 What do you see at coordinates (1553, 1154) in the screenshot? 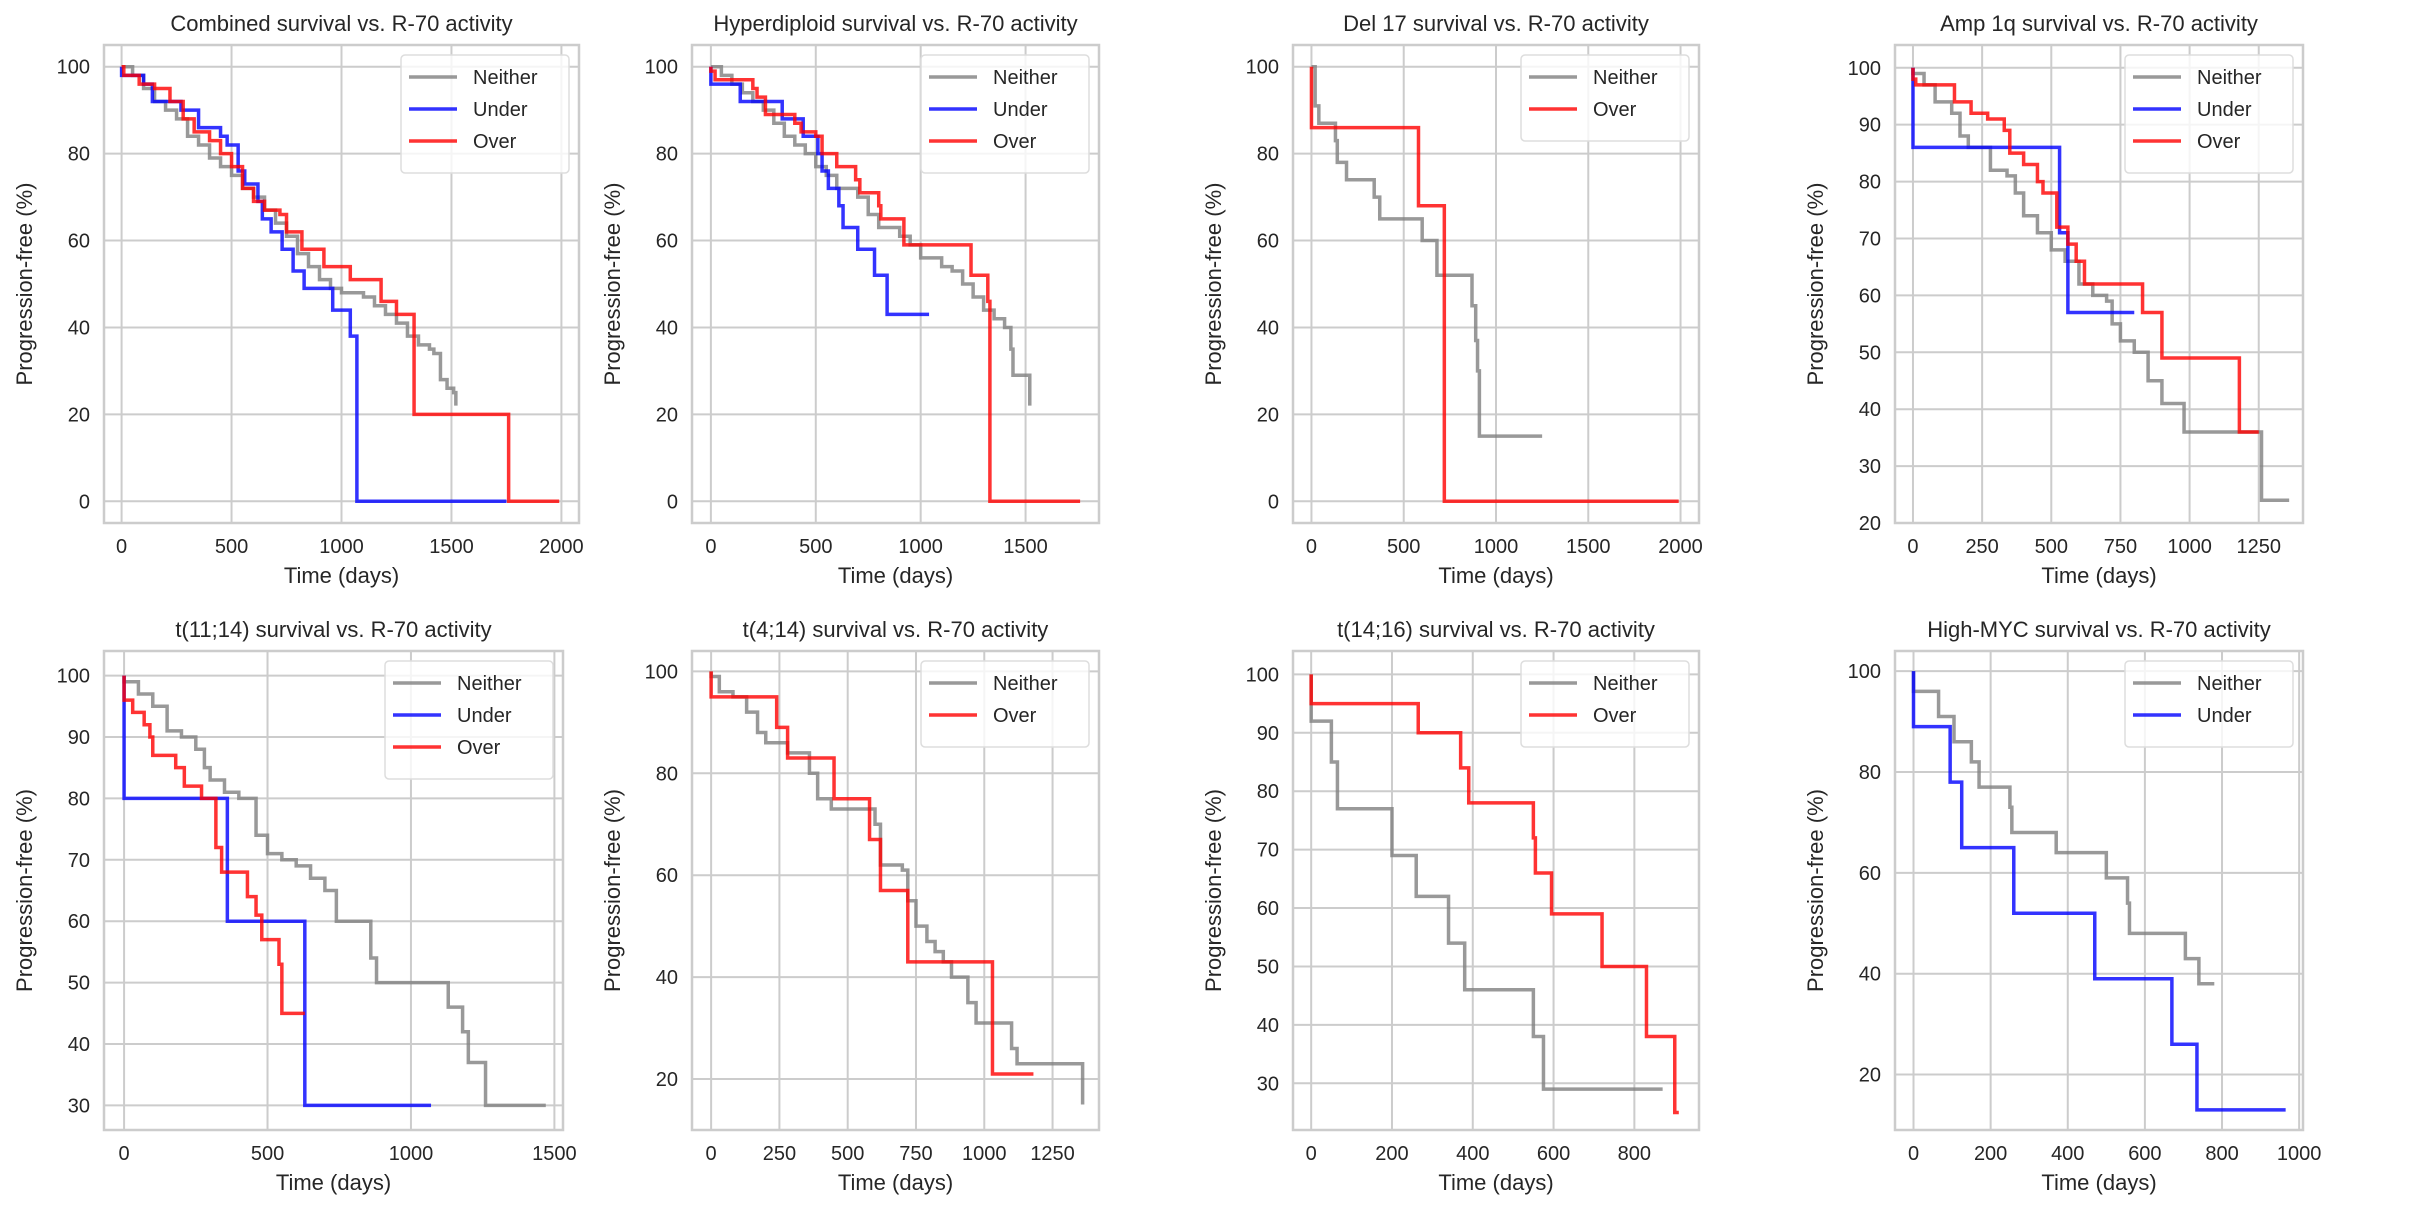
I see `x-tick-label: 600` at bounding box center [1553, 1154].